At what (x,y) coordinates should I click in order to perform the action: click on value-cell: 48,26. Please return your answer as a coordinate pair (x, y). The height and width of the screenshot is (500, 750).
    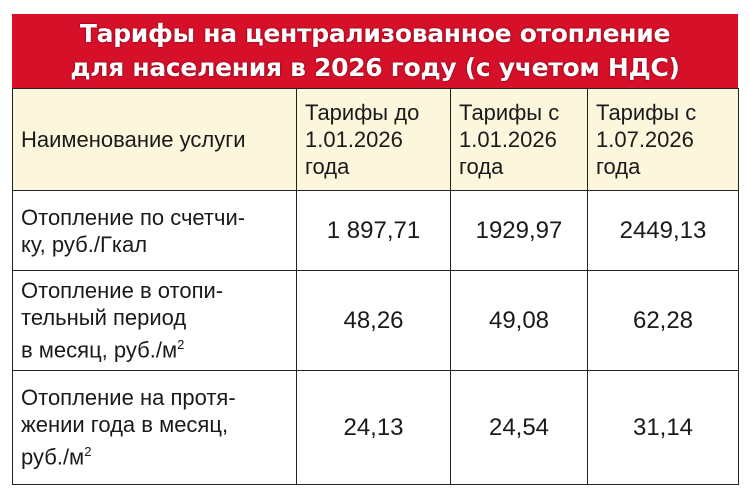
    Looking at the image, I should click on (373, 320).